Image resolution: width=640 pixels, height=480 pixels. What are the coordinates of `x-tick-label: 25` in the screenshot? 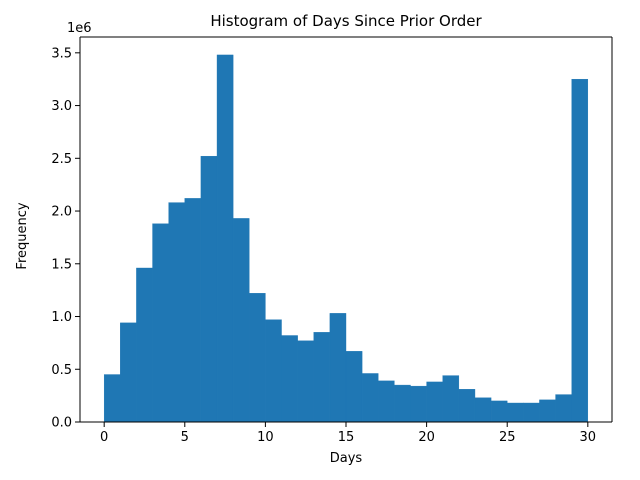 It's located at (507, 437).